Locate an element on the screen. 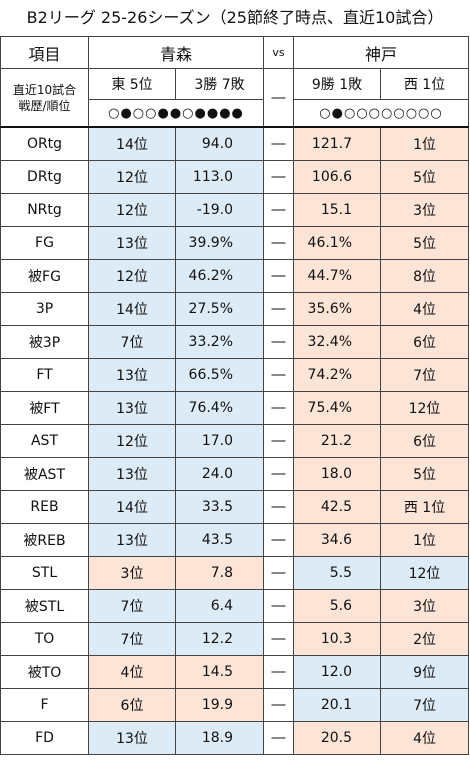 The width and height of the screenshot is (470, 761). aomori-value: 113.0 is located at coordinates (219, 177).